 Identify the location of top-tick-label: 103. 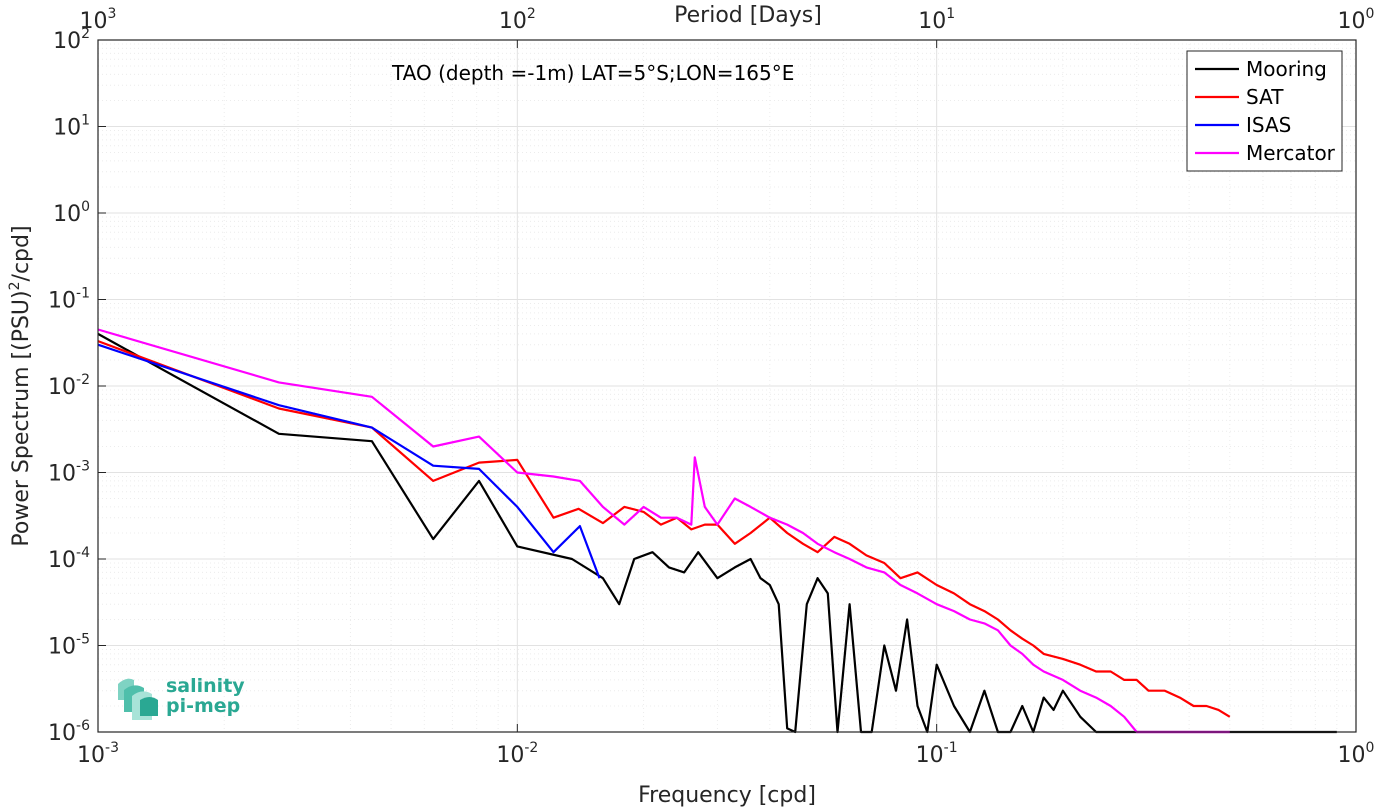
(98, 20).